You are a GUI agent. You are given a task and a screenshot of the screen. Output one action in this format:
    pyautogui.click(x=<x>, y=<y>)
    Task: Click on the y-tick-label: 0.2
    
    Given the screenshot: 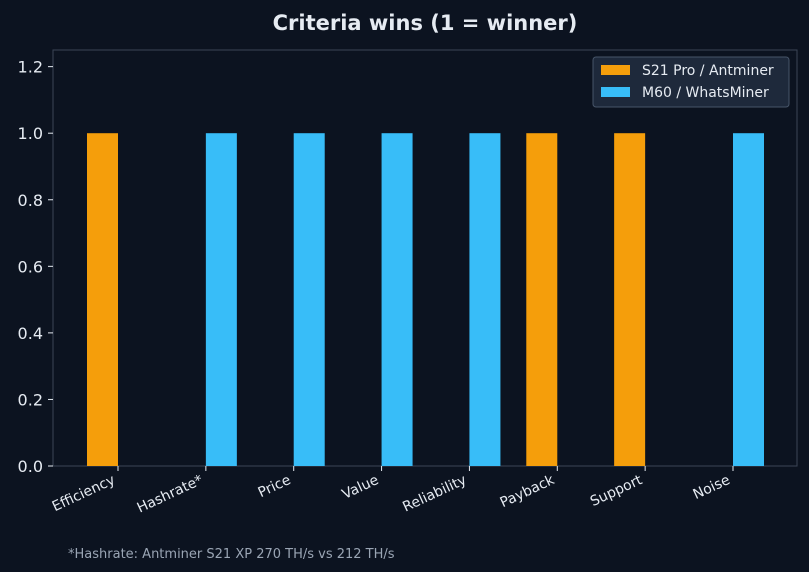 What is the action you would take?
    pyautogui.click(x=30, y=399)
    